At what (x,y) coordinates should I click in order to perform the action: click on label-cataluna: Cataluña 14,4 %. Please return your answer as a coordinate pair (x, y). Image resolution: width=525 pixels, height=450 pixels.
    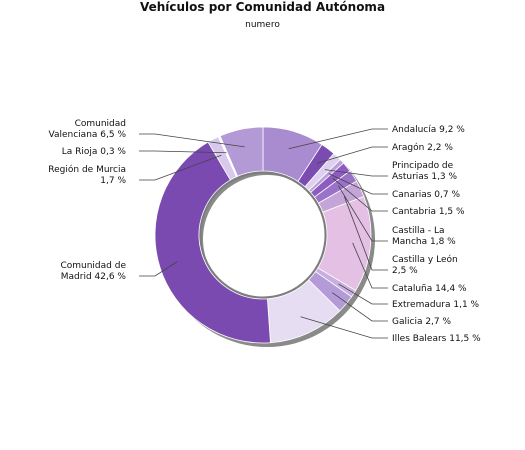
    Looking at the image, I should click on (429, 289).